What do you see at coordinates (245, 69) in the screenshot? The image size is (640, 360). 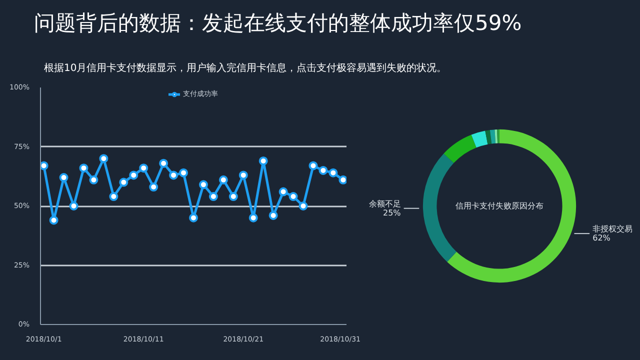 I see `chart-subtitle: 根据10月信用卡支付数据显示，用户输入完信用卡信息，点击支付极容易遇到失败的状况。` at bounding box center [245, 69].